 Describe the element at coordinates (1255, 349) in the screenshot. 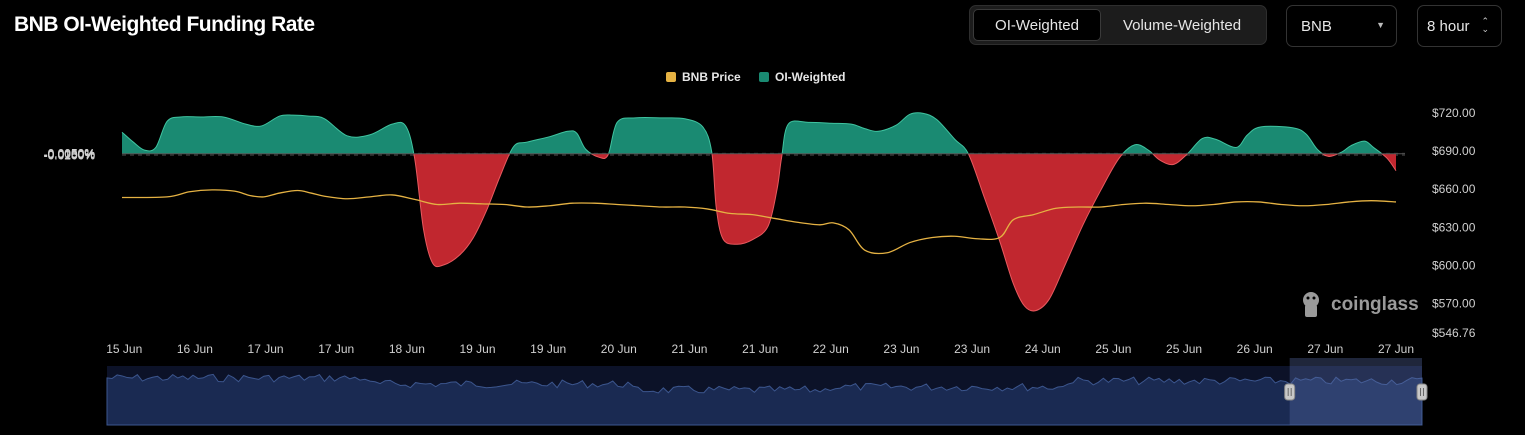

I see `x-tick-label: 26 Jun` at that location.